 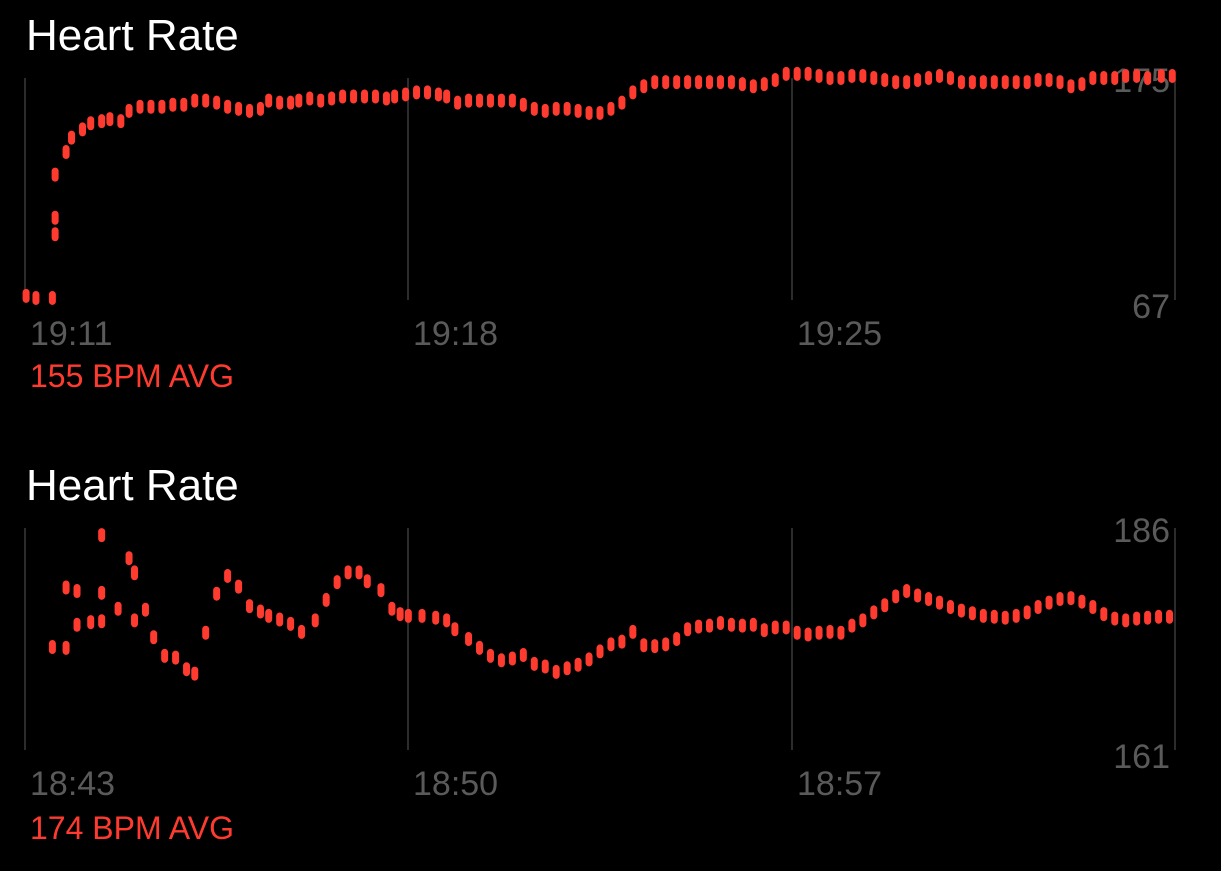 I want to click on average-bpm-label: 155 BPM AVG, so click(x=132, y=376).